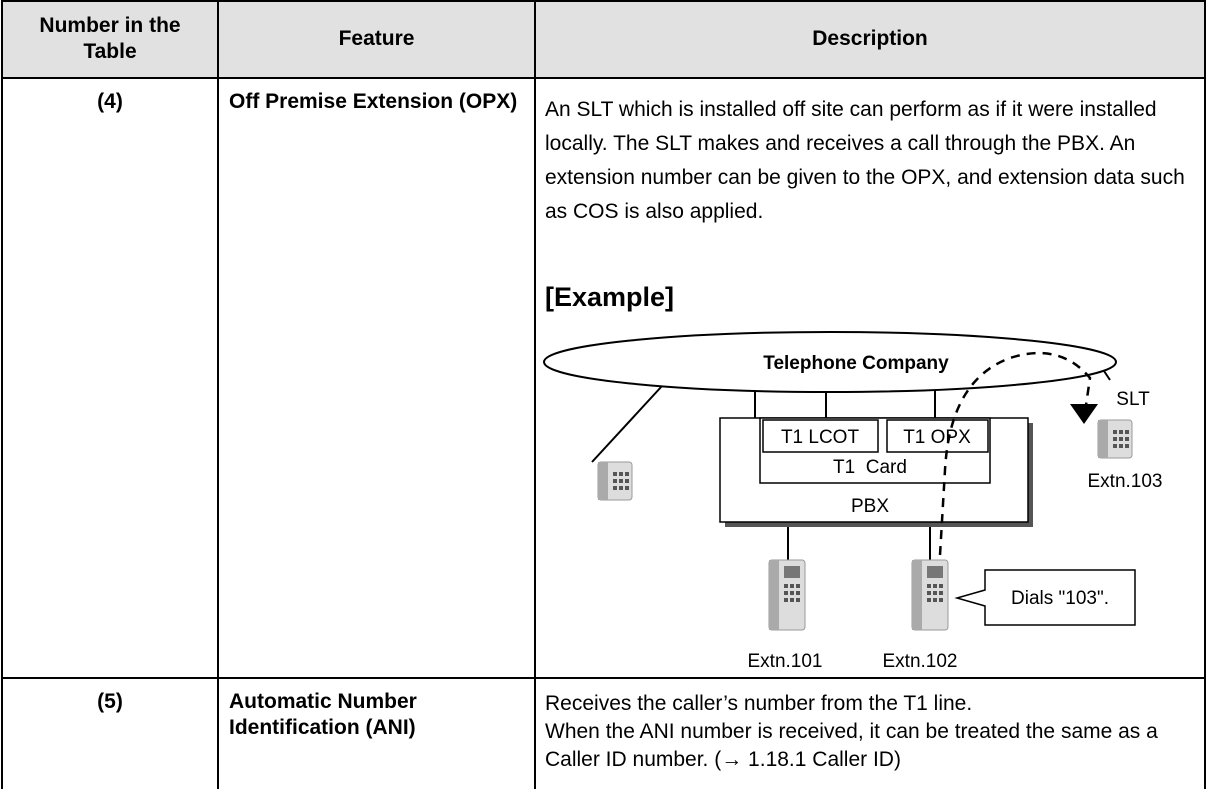  What do you see at coordinates (603, 39) in the screenshot?
I see `header-bg` at bounding box center [603, 39].